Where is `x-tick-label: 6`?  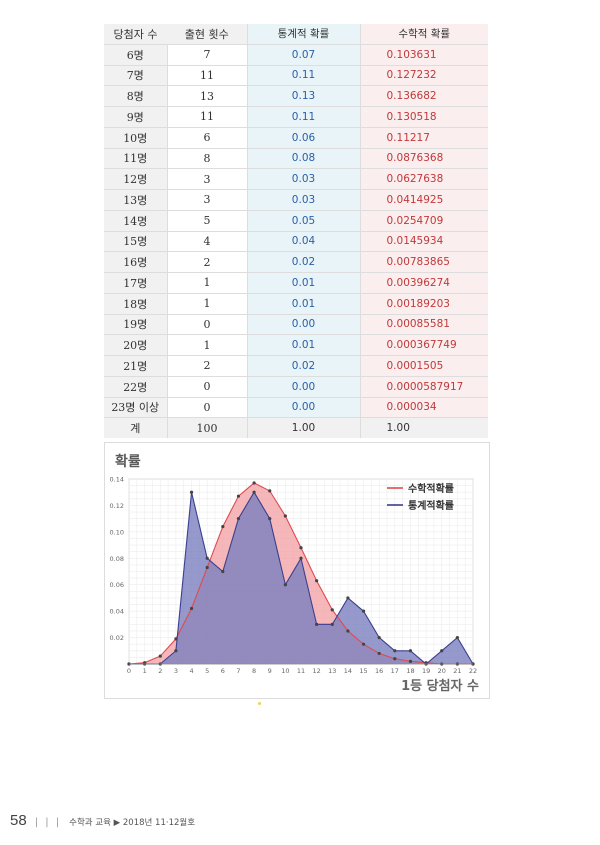 x-tick-label: 6 is located at coordinates (223, 671).